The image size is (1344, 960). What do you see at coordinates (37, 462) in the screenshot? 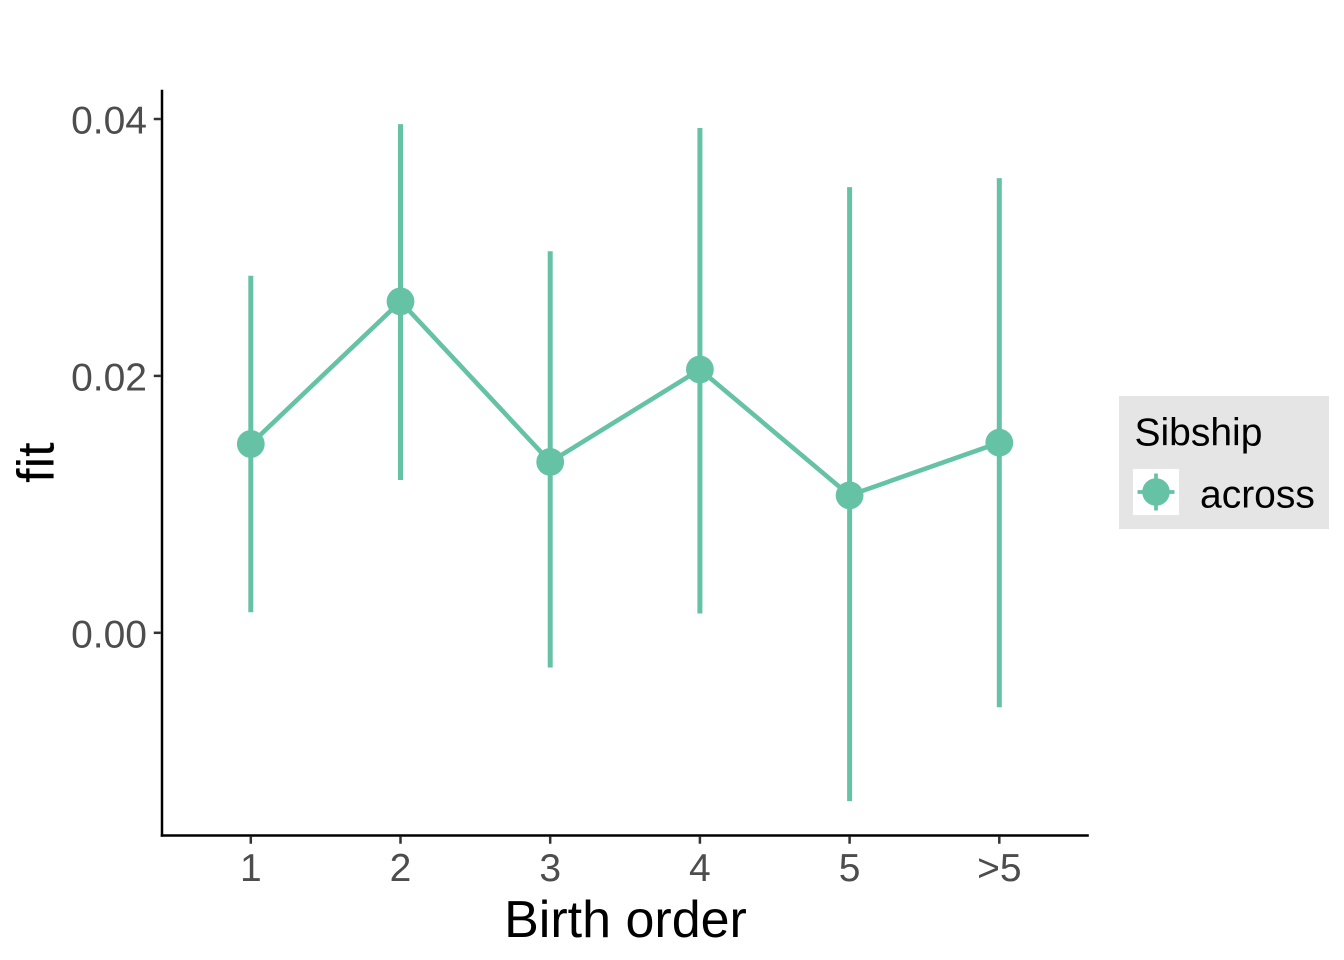
I see `y-axis-title: fit` at bounding box center [37, 462].